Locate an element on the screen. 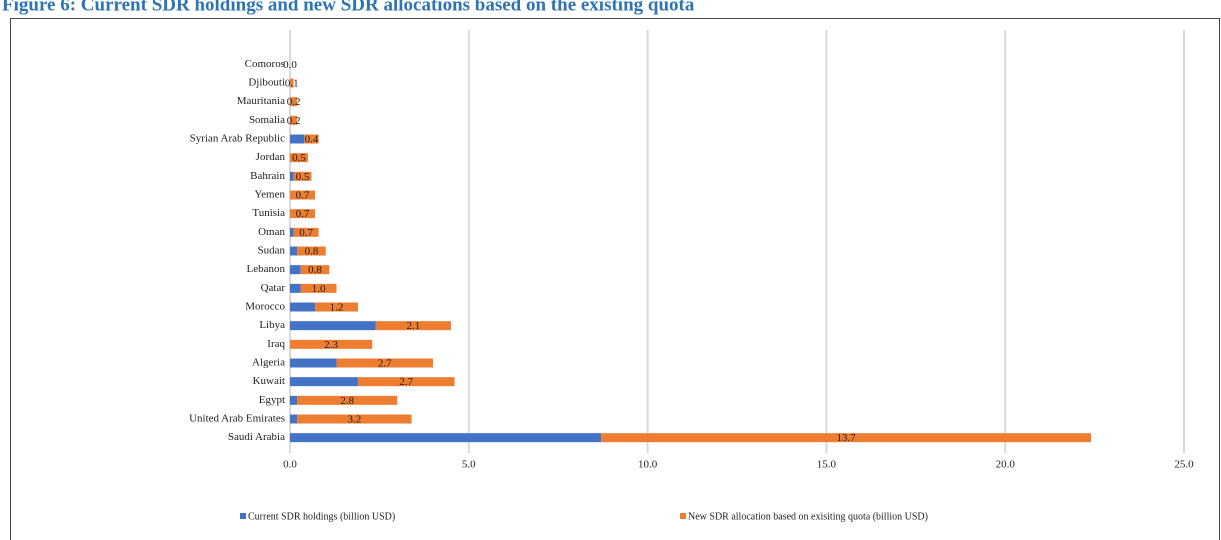  y-tick-label: Saudi Arabia is located at coordinates (256, 437).